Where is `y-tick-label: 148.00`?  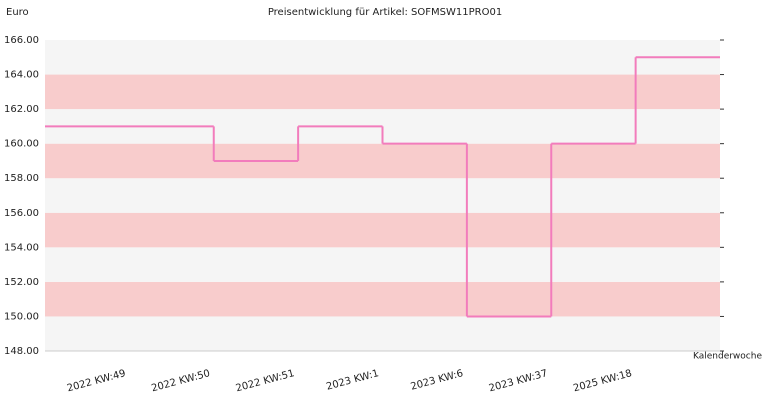
y-tick-label: 148.00 is located at coordinates (21, 351).